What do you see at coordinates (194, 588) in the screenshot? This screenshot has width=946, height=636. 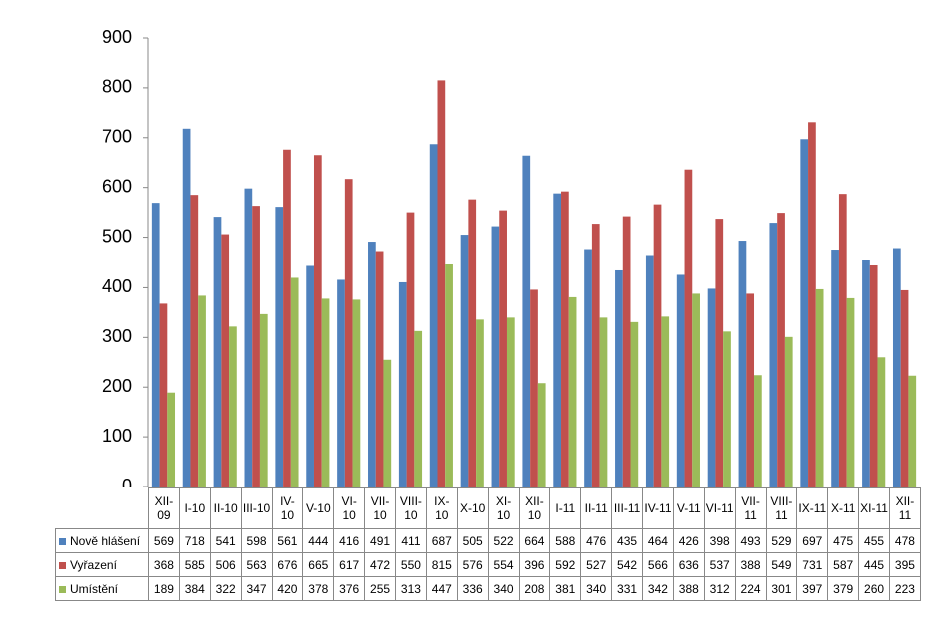 I see `table-value: 384` at bounding box center [194, 588].